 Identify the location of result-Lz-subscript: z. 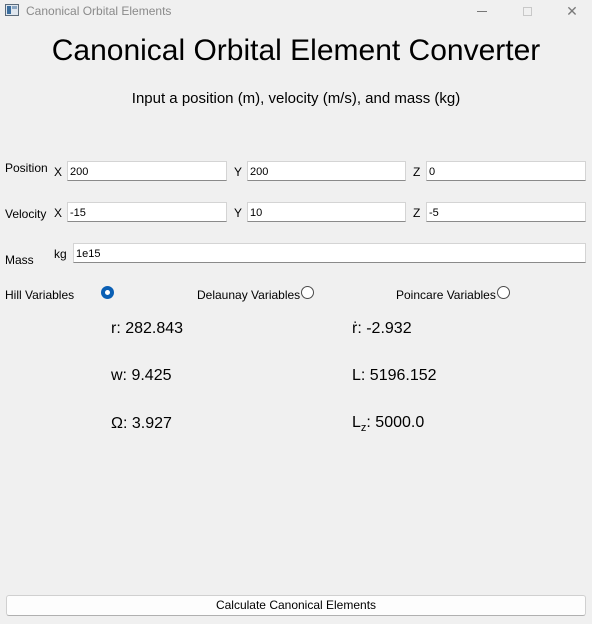
(363, 428).